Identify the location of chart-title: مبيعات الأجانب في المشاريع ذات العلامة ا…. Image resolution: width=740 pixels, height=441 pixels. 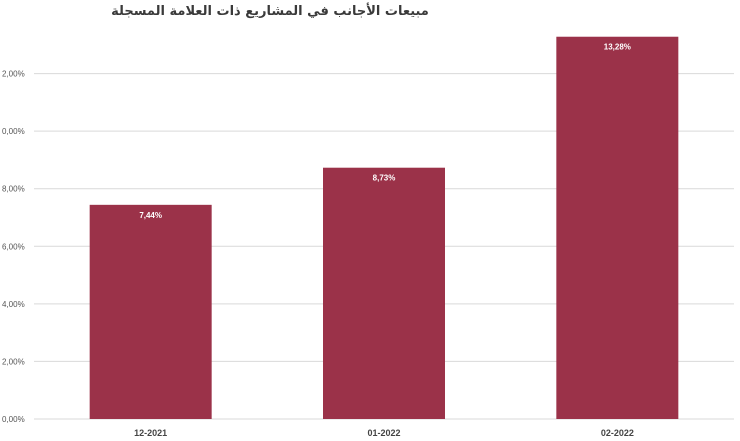
(270, 11).